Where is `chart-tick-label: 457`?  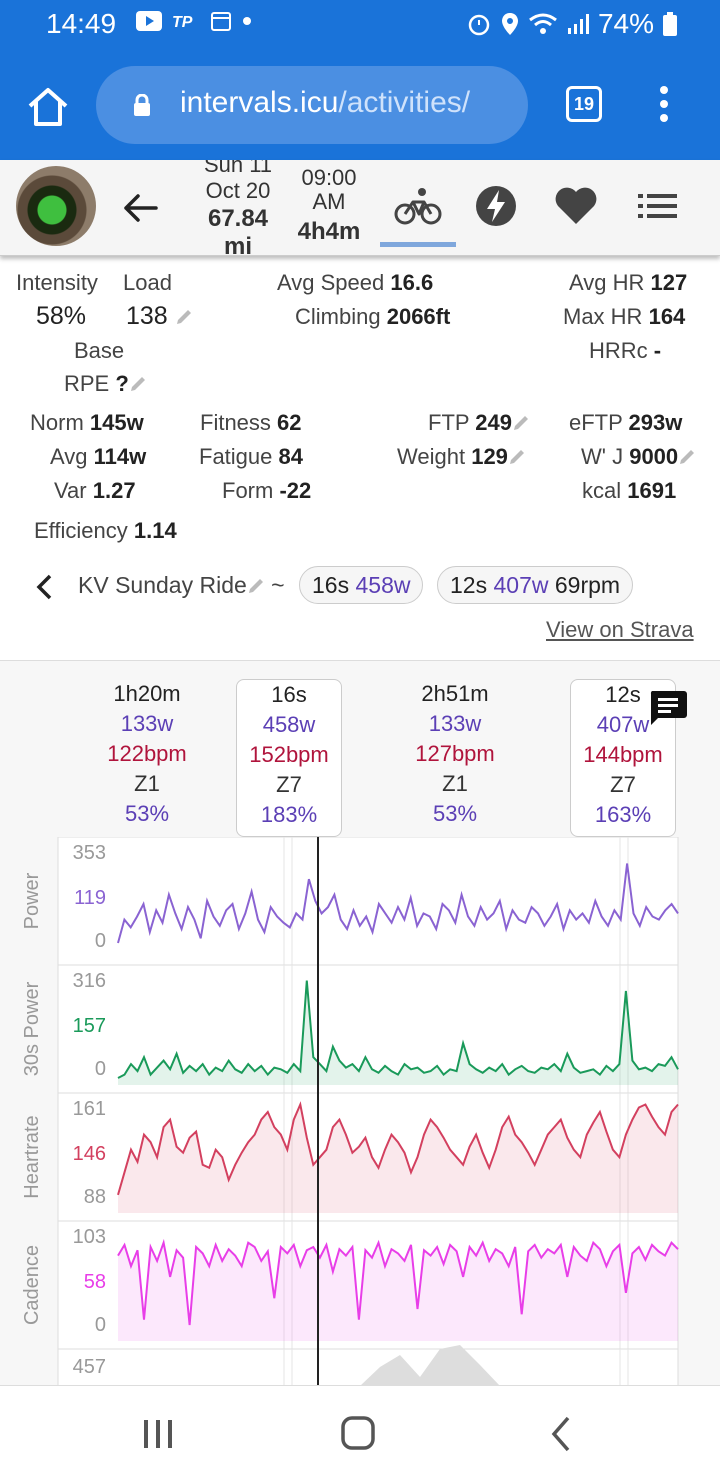 chart-tick-label: 457 is located at coordinates (89, 1367).